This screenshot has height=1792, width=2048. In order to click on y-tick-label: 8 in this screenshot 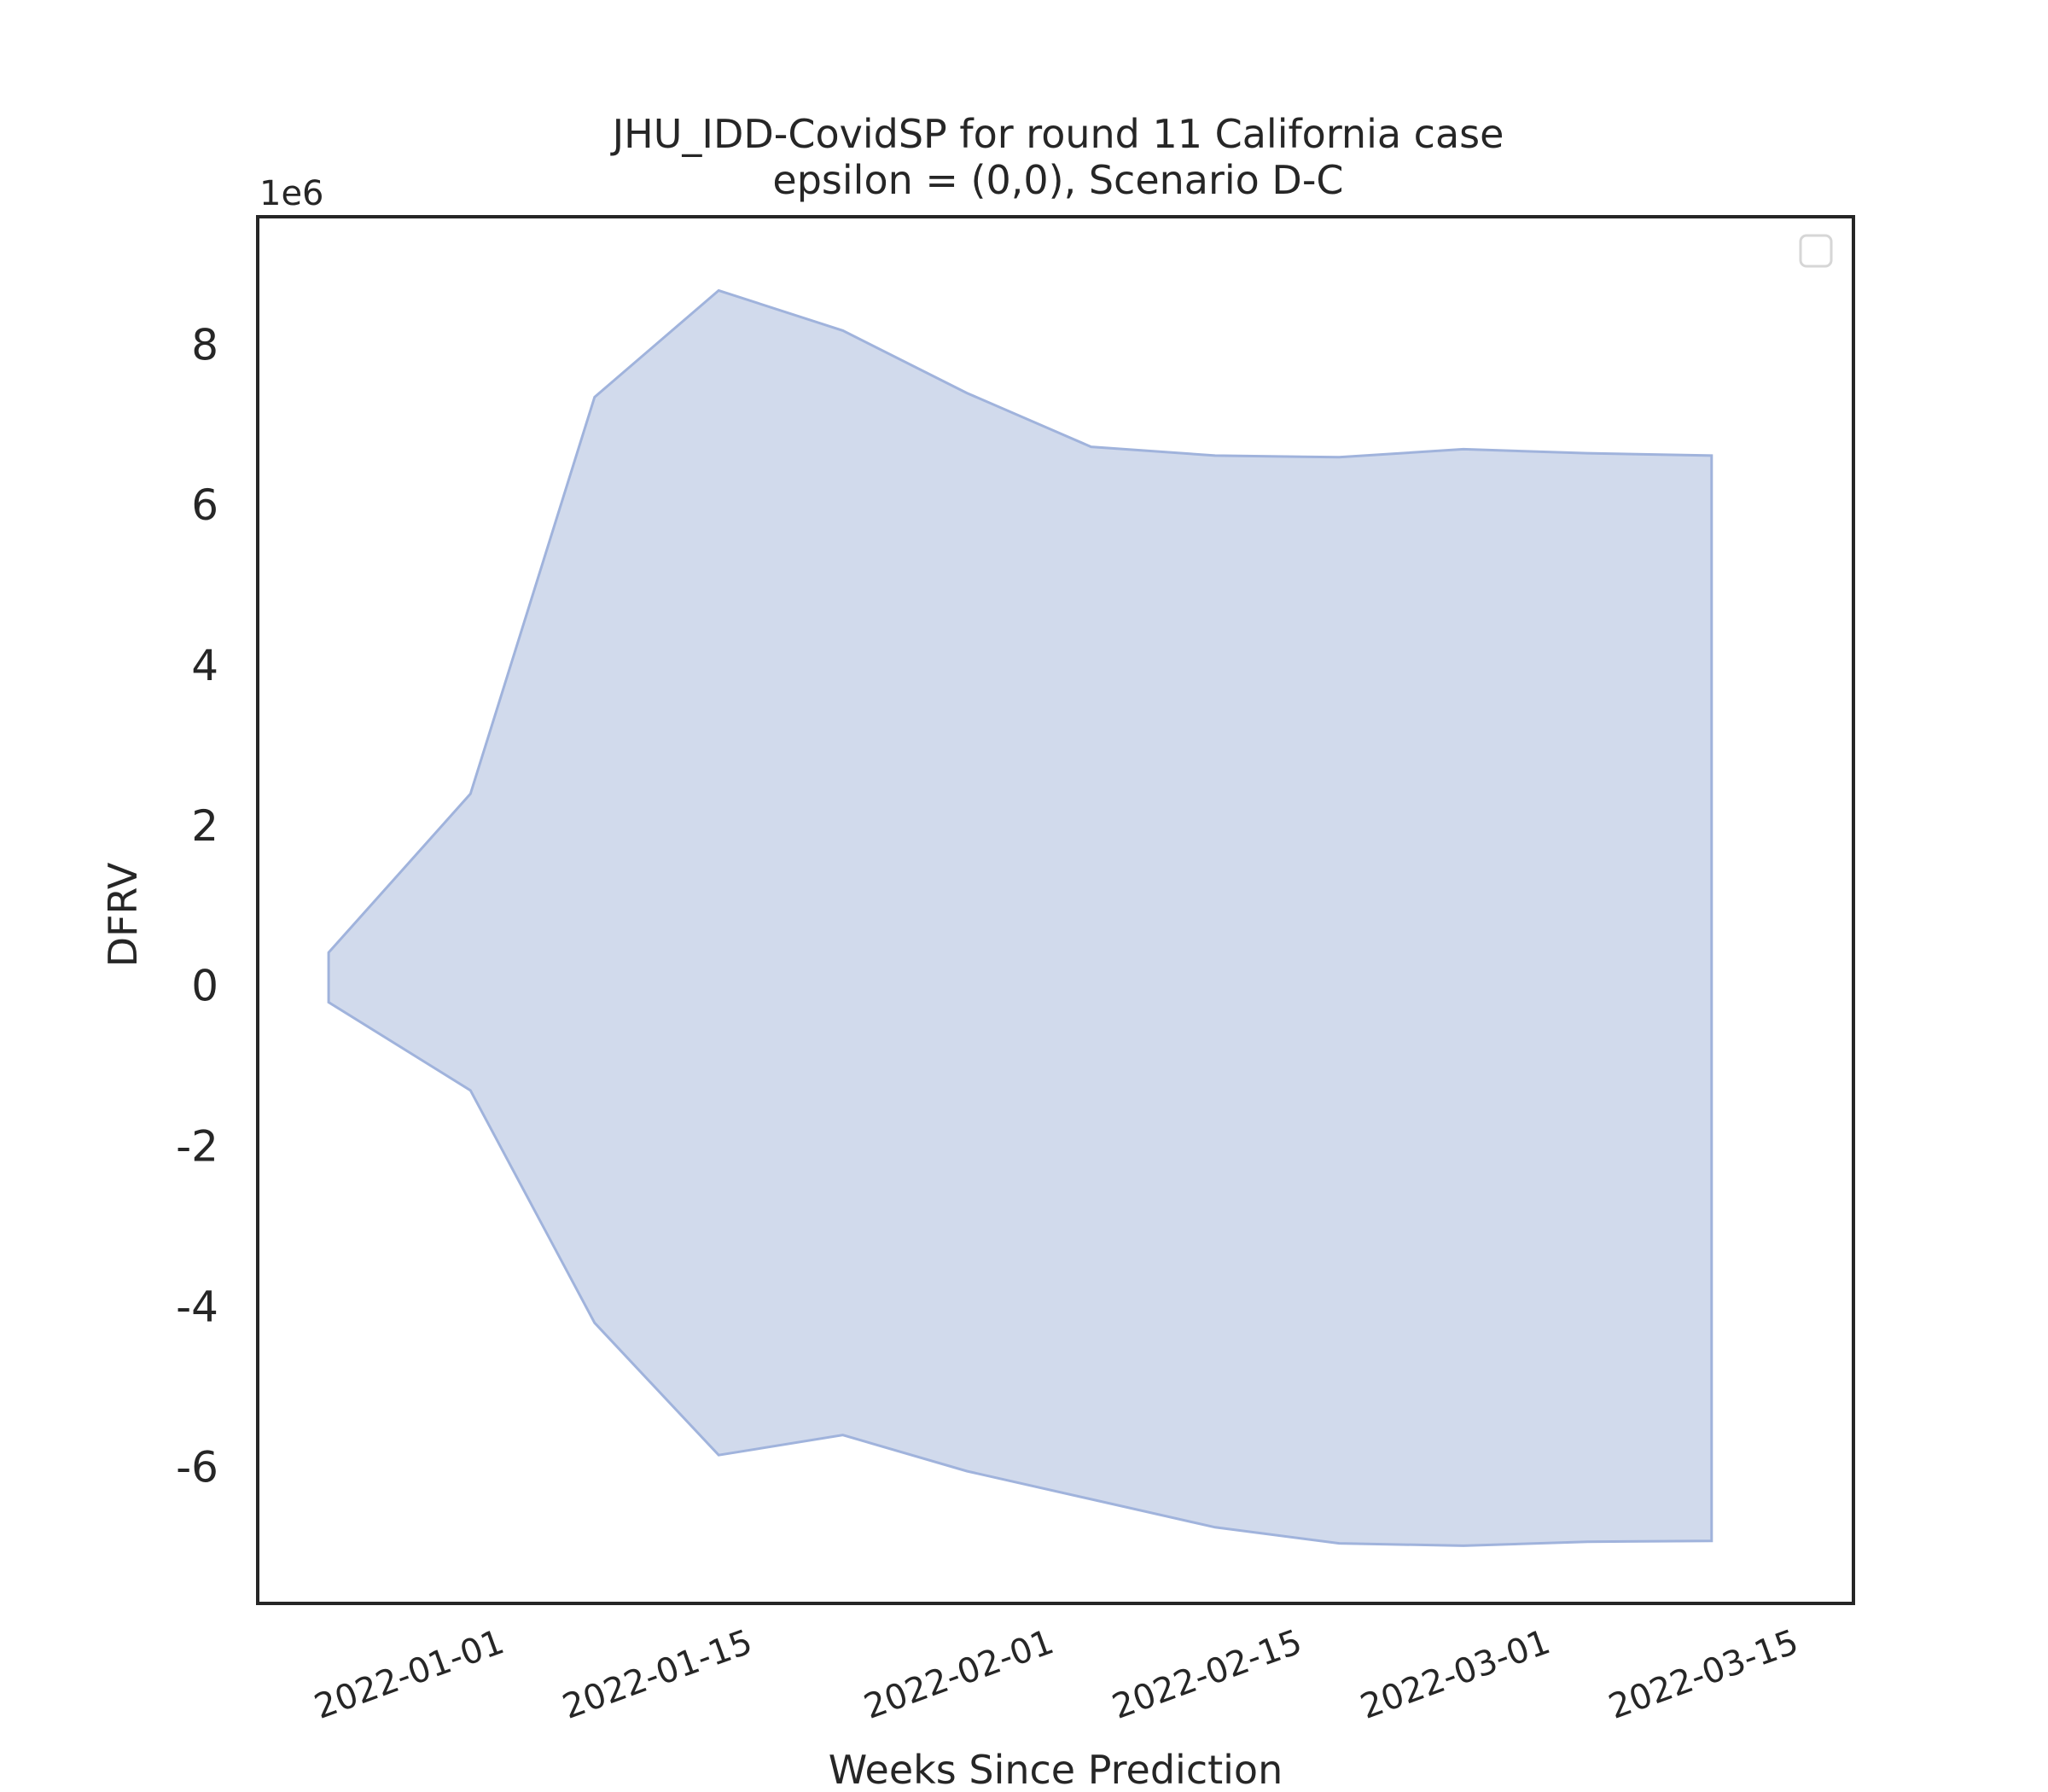, I will do `click(204, 344)`.